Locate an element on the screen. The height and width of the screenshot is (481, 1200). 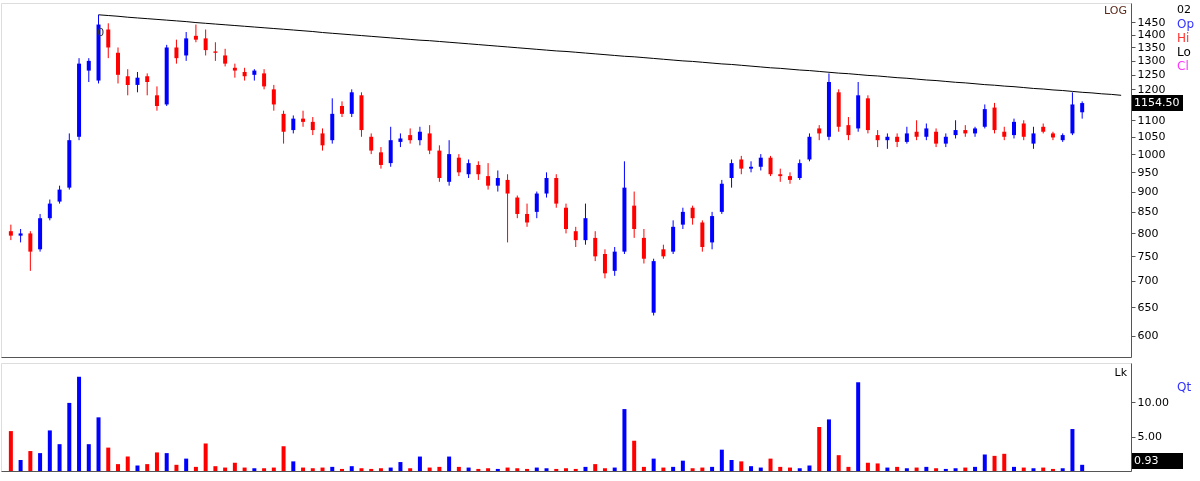
y-tick-label: 5.00 is located at coordinates (1149, 437).